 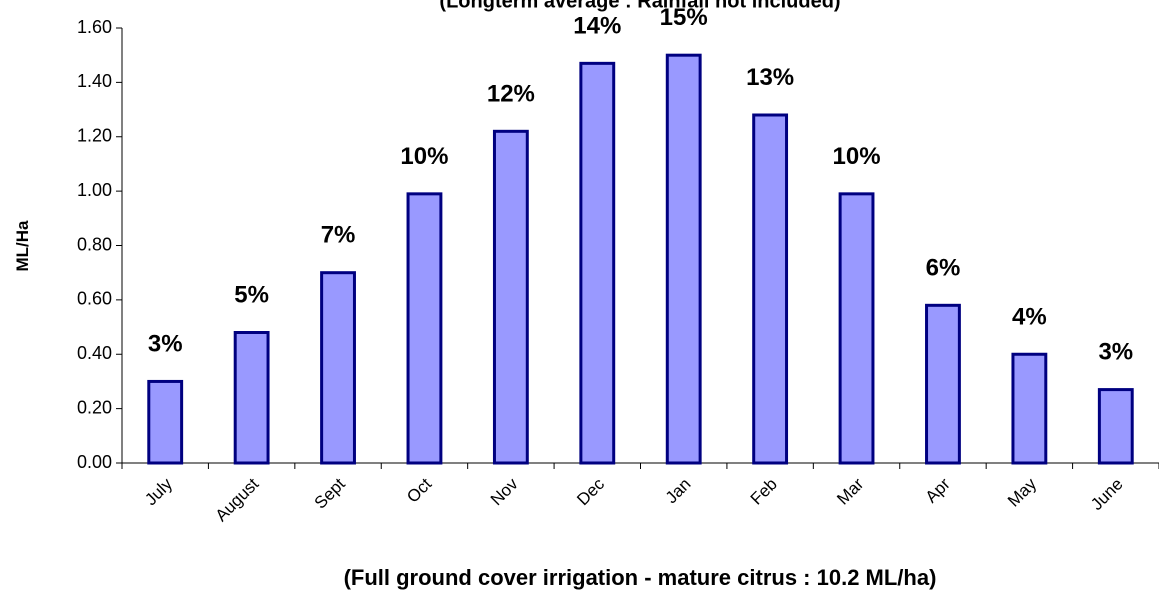 What do you see at coordinates (678, 490) in the screenshot?
I see `x-tick-label: Jan` at bounding box center [678, 490].